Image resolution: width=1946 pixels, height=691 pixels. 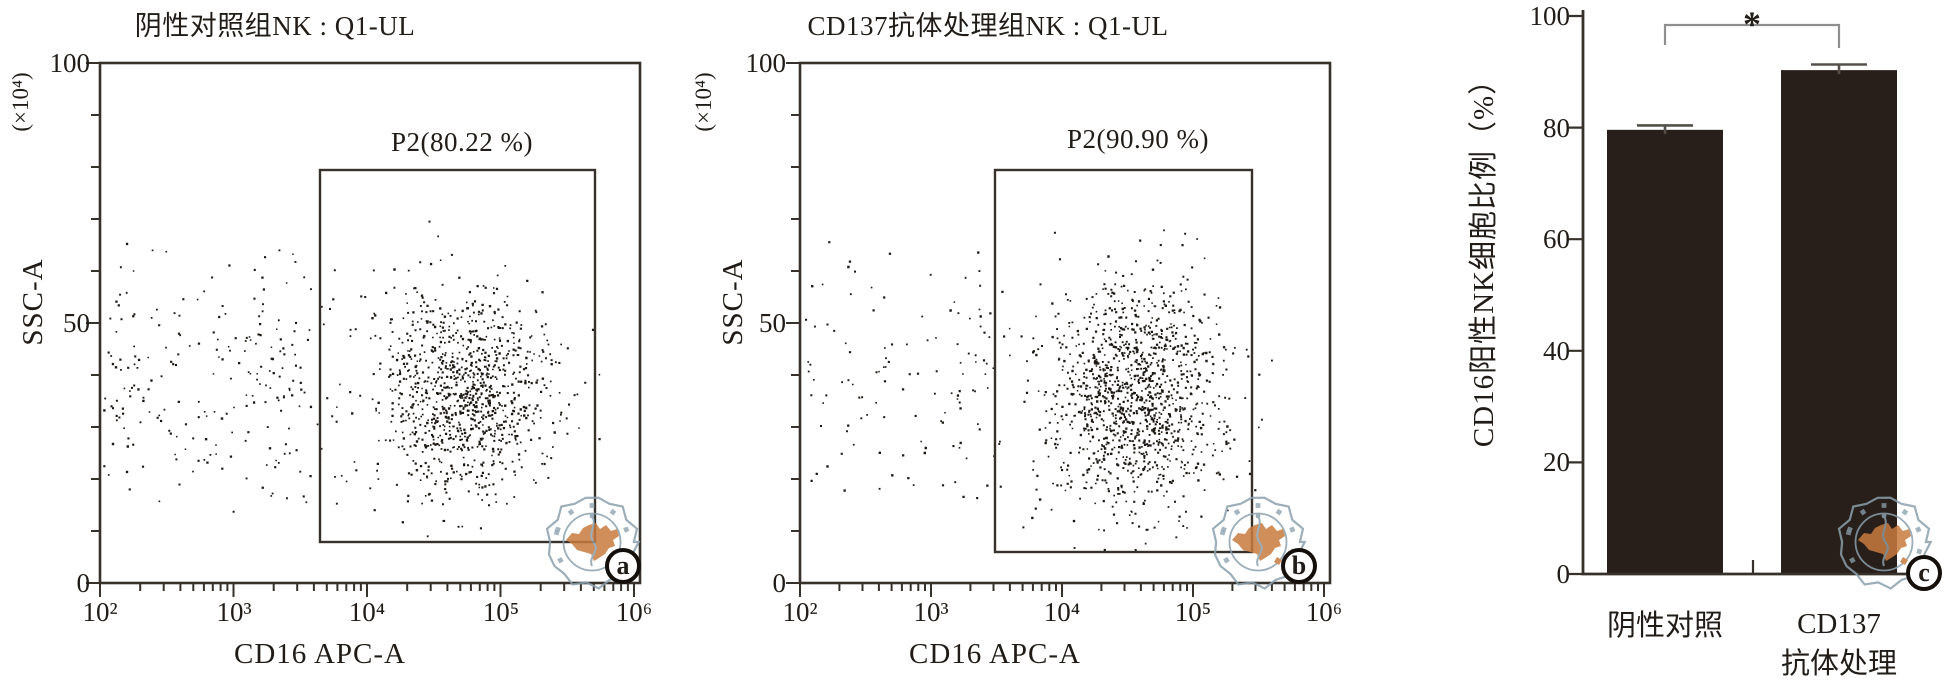 I want to click on bar-chart-ticks, so click(x=1662, y=295).